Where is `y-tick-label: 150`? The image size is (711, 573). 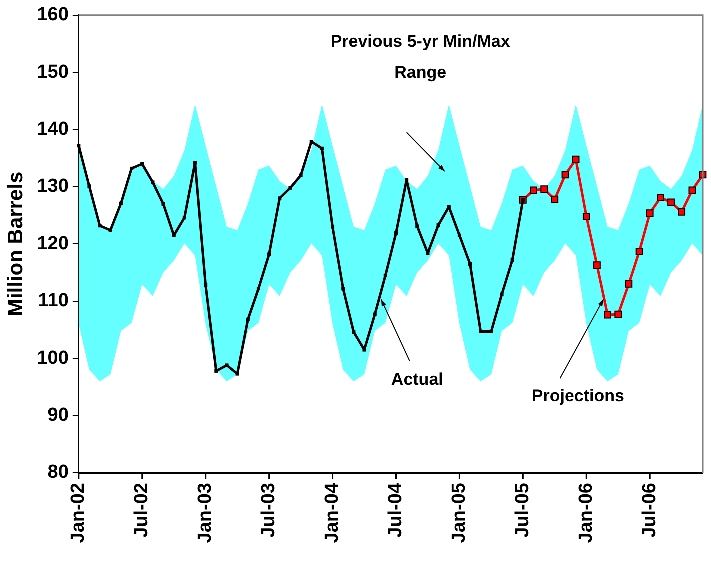
y-tick-label: 150 is located at coordinates (53, 72).